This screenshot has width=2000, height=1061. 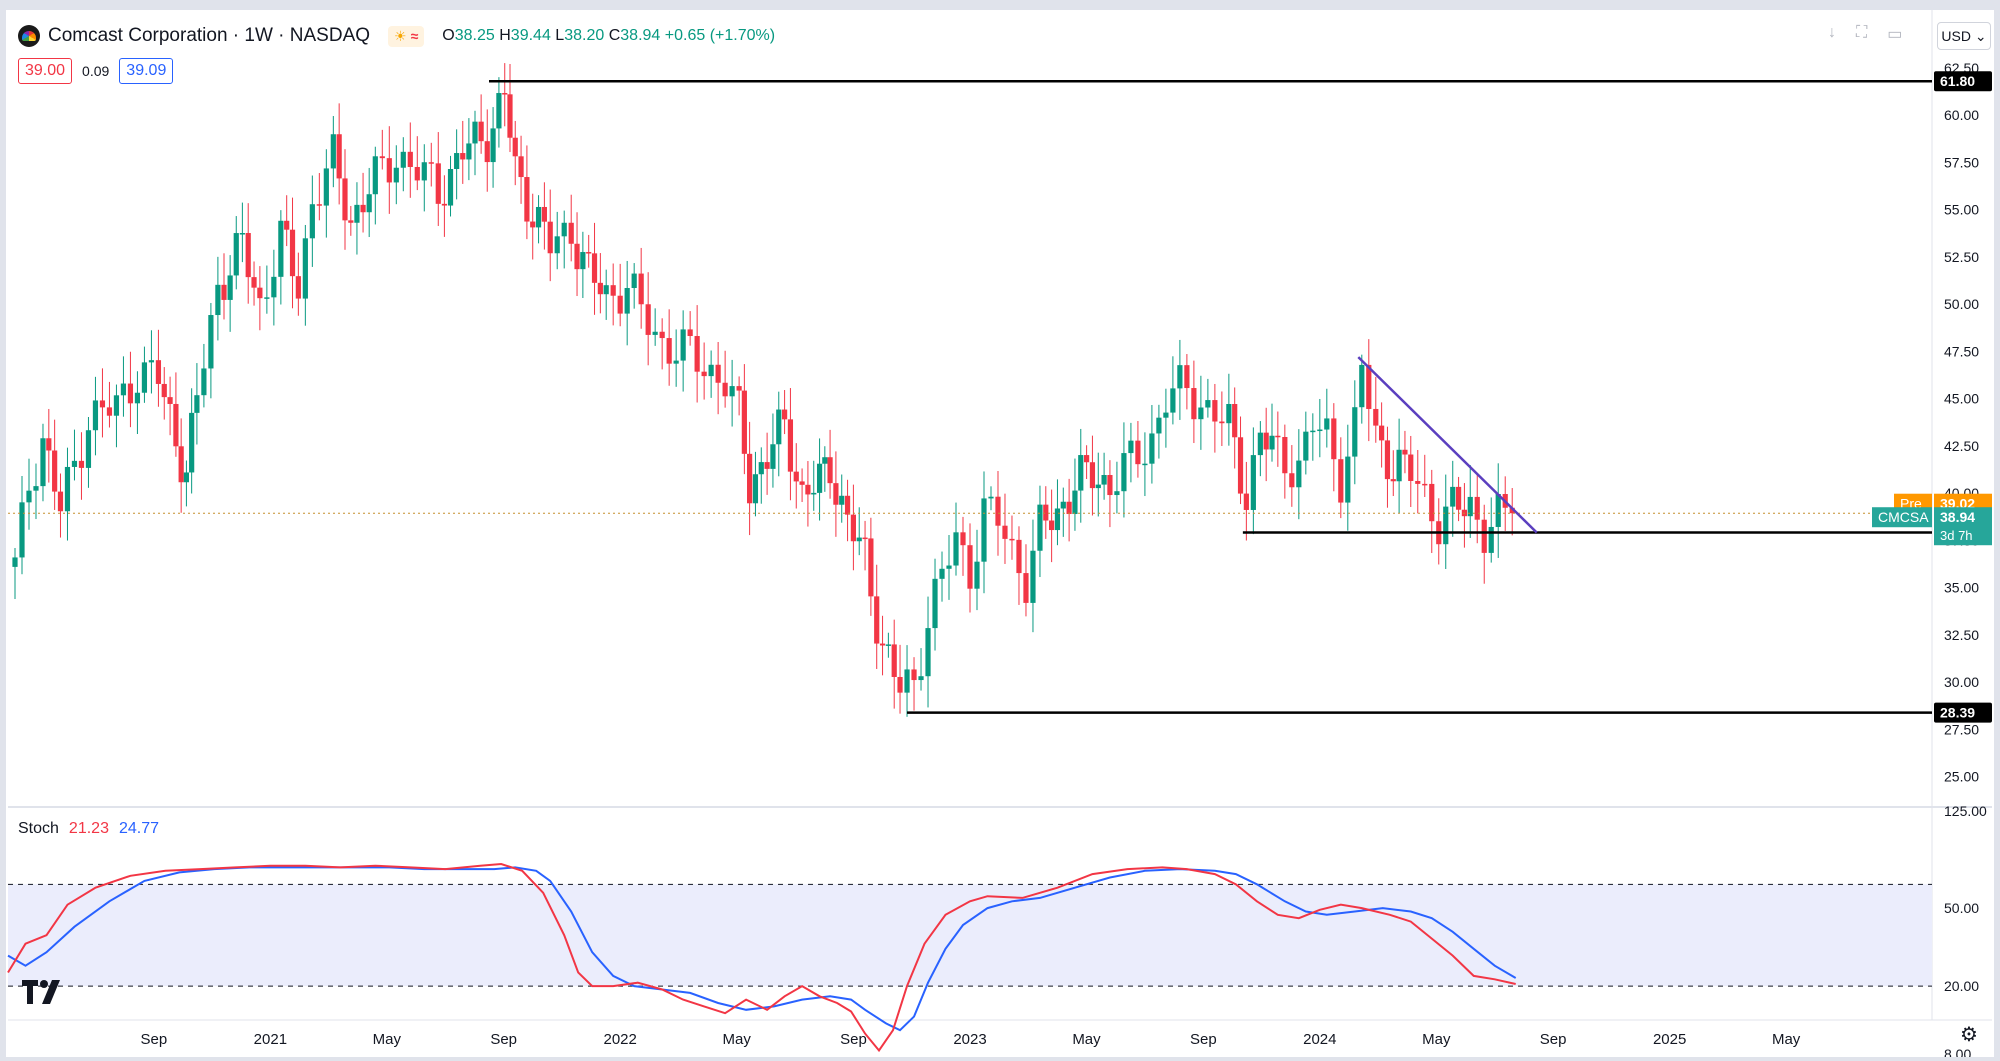 I want to click on buy-button: 39.09, so click(x=146, y=71).